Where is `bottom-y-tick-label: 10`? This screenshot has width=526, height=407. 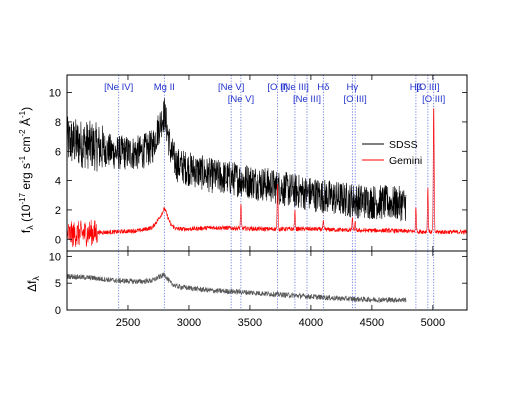
bottom-y-tick-label: 10 is located at coordinates (55, 257).